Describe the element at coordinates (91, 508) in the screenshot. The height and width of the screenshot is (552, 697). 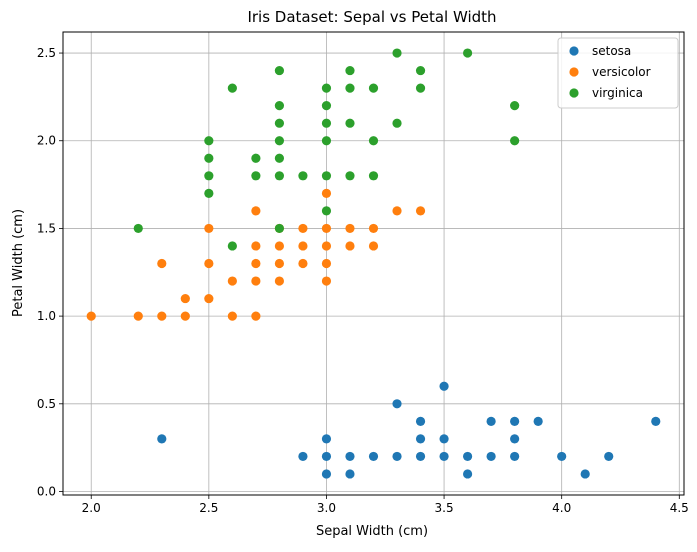
I see `x-tick-label: 2.0` at that location.